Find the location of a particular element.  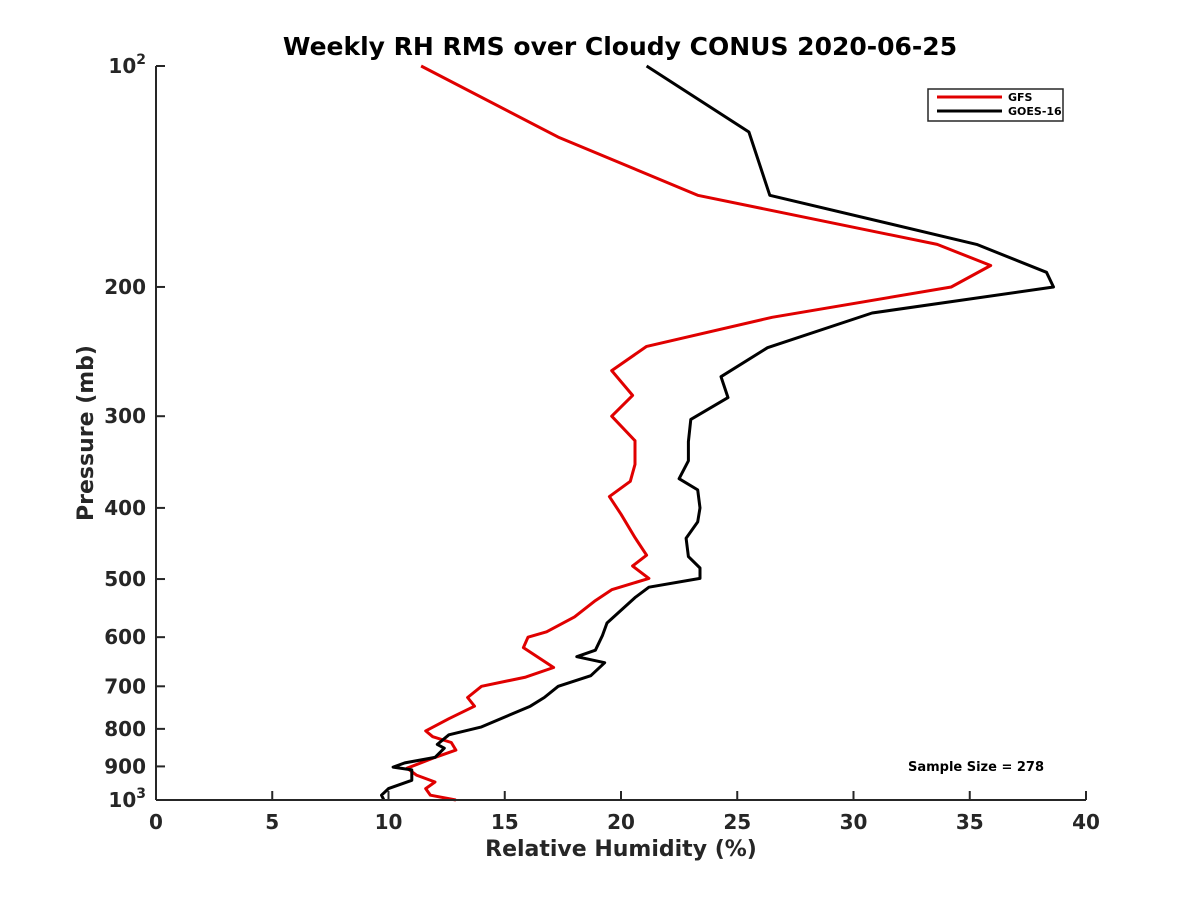

x-tick-label: 10 is located at coordinates (389, 822).